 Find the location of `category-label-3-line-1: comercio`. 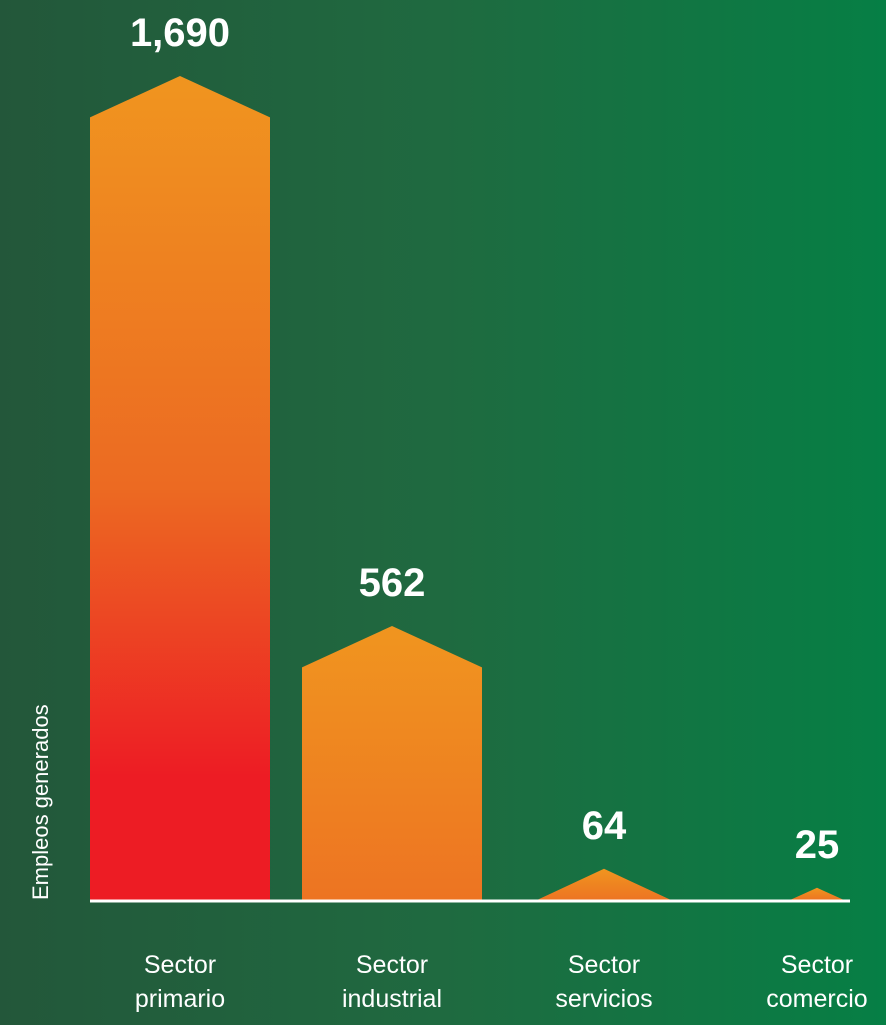

category-label-3-line-1: comercio is located at coordinates (816, 999).